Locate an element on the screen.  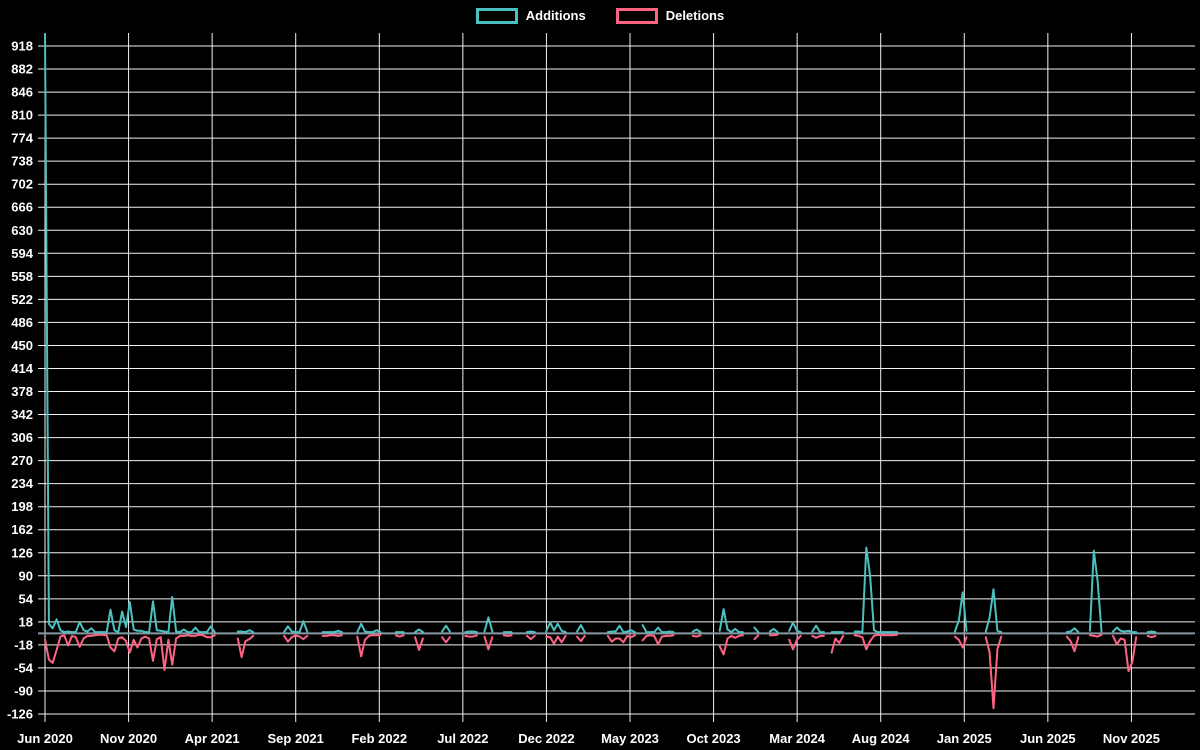
legend-label-additions: Additions is located at coordinates (555, 15).